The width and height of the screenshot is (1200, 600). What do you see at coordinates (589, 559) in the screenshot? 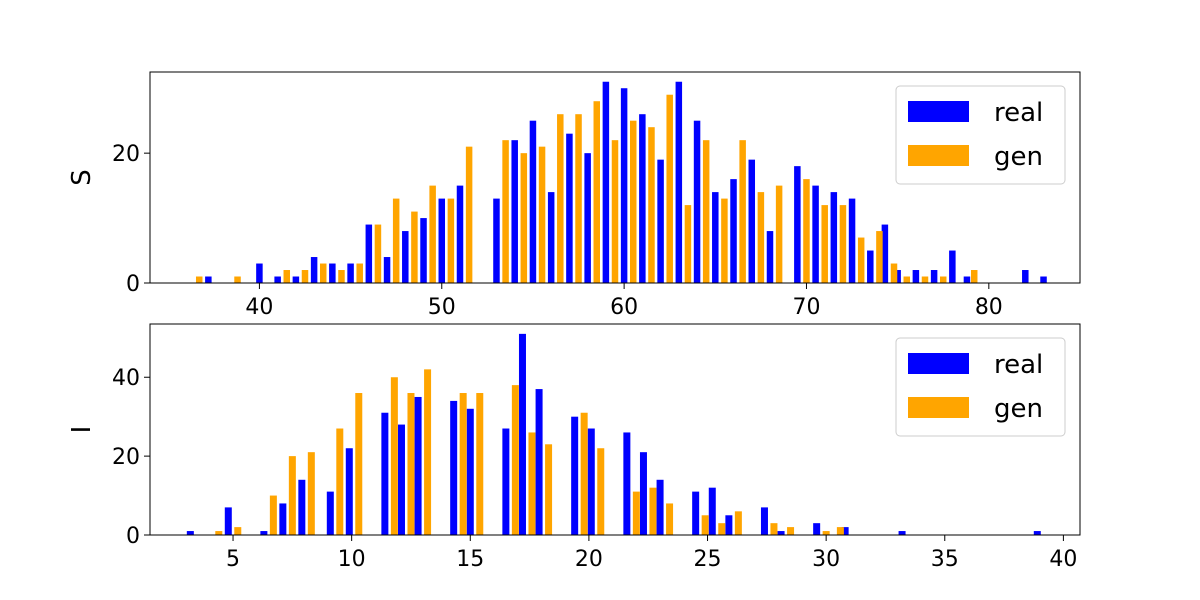
I see `x-tick-label: 20` at bounding box center [589, 559].